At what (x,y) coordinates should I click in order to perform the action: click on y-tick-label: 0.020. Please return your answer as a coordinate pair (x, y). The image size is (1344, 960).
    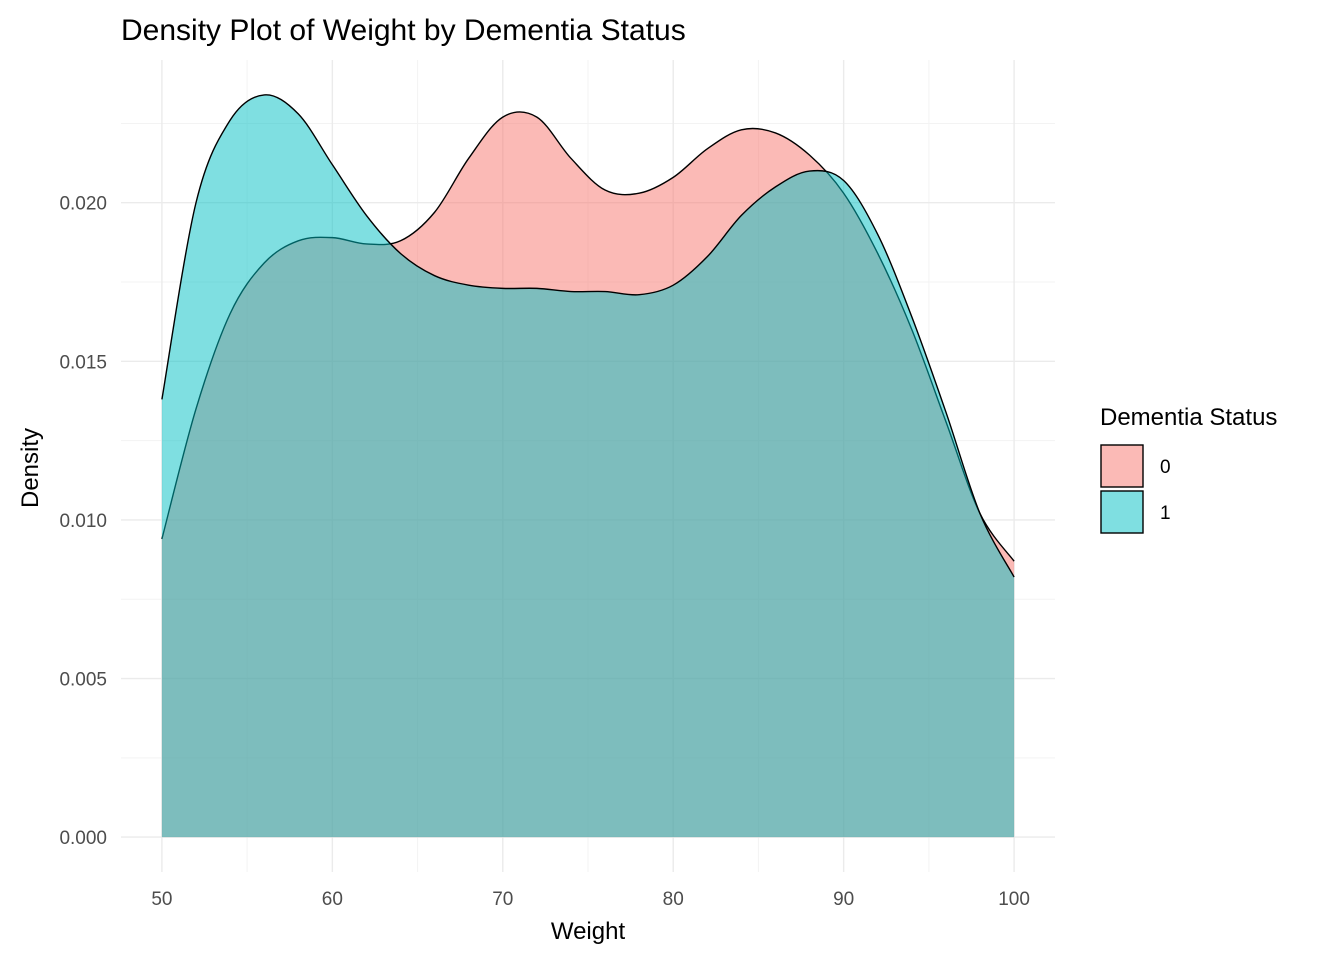
    Looking at the image, I should click on (83, 204).